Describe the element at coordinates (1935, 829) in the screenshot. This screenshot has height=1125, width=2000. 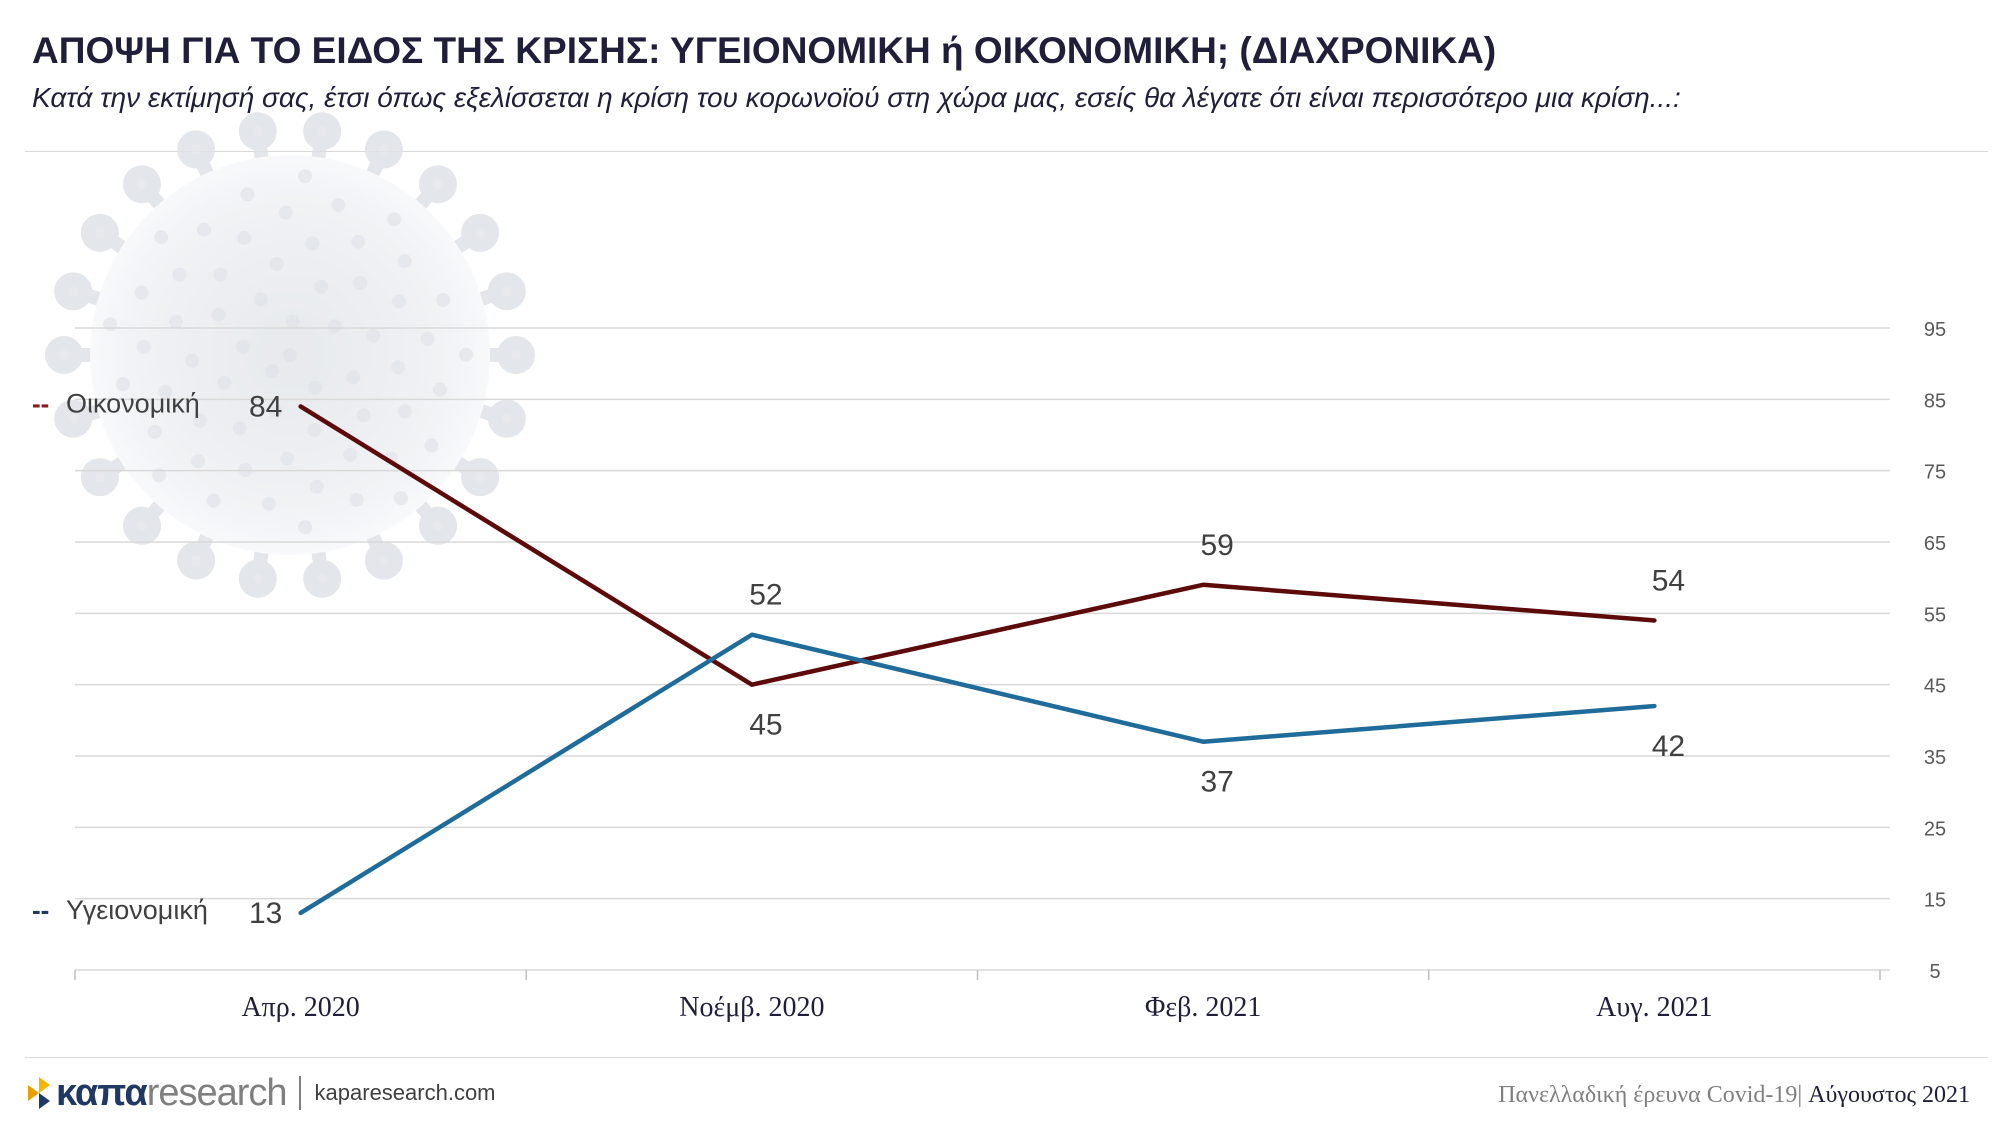
I see `y-tick-label: 25` at that location.